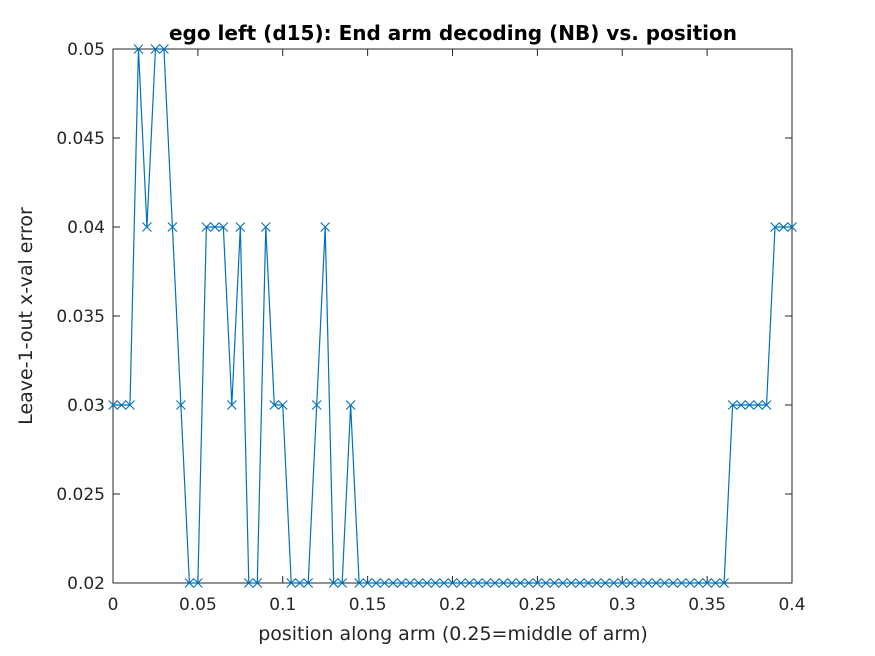 The height and width of the screenshot is (656, 875). Describe the element at coordinates (368, 605) in the screenshot. I see `x-tick-label: 0.15` at that location.